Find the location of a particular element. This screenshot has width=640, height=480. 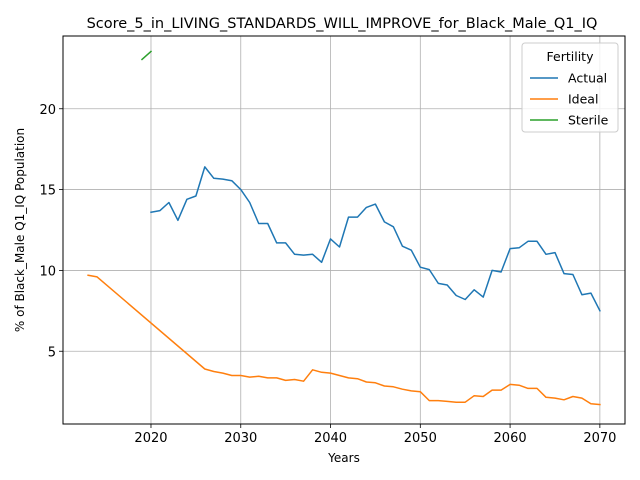

x-tick-label: 2030 is located at coordinates (240, 438).